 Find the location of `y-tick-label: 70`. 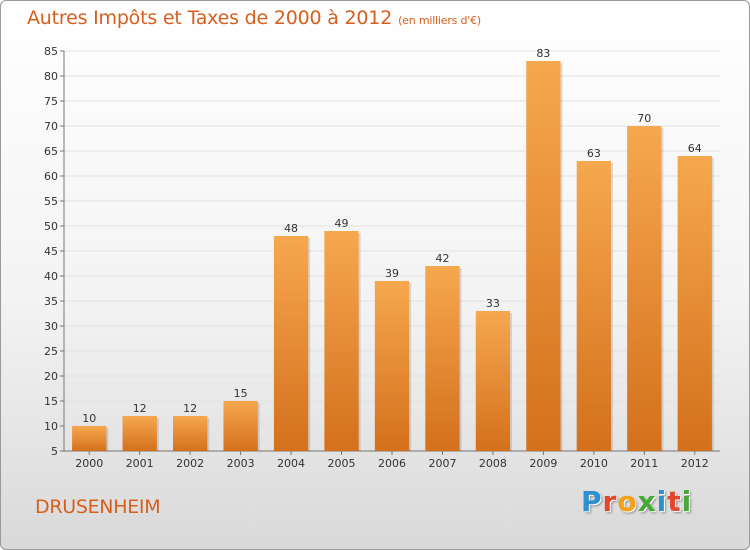

y-tick-label: 70 is located at coordinates (51, 126).